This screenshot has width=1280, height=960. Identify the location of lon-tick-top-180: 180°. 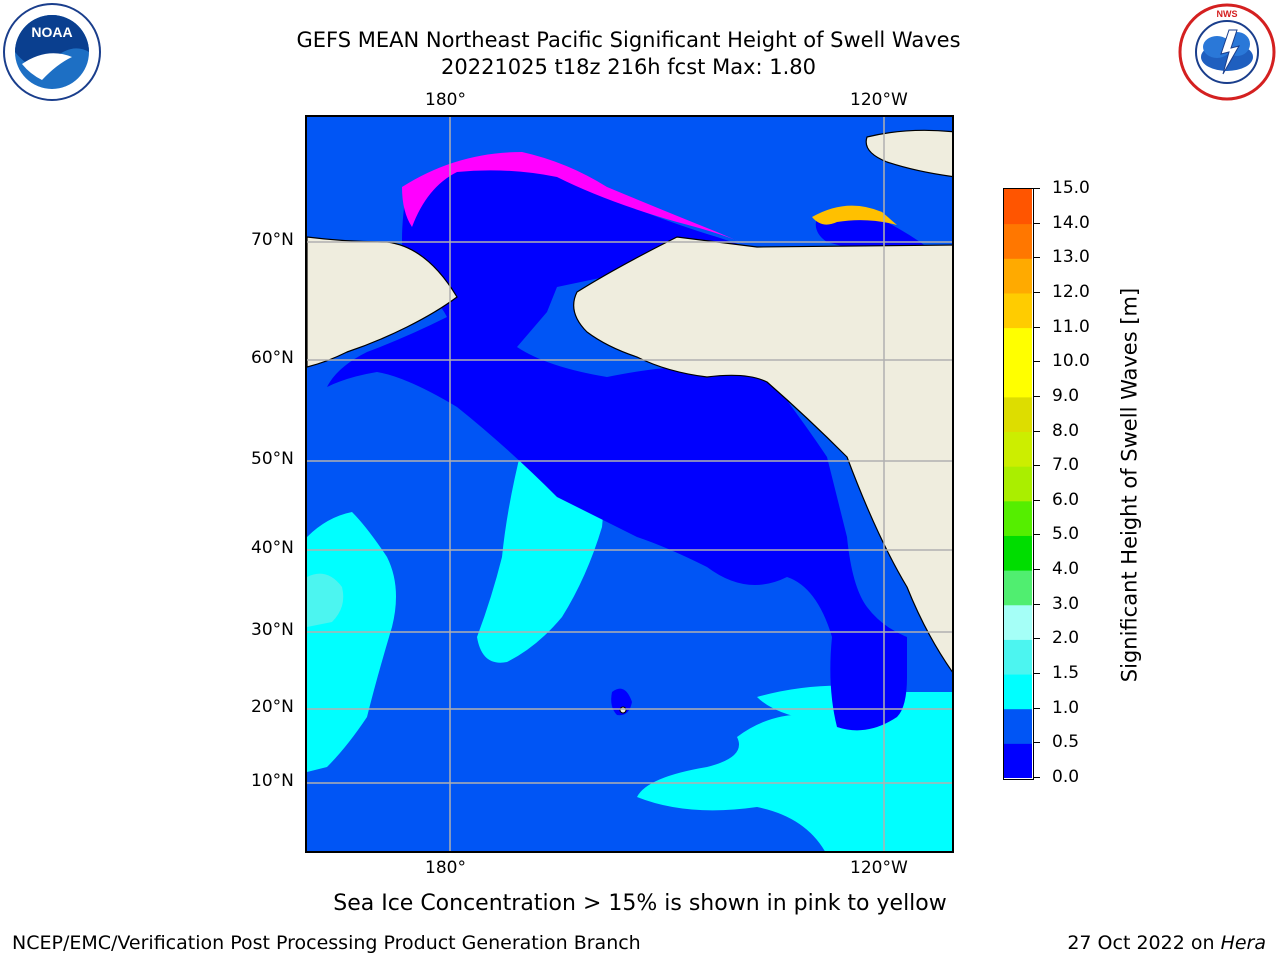
(445, 100).